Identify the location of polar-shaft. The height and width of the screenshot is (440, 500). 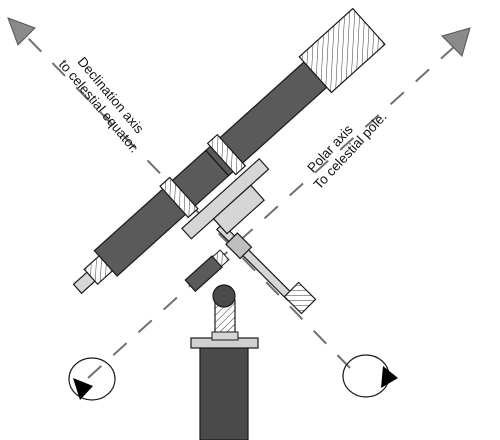
(255, 262).